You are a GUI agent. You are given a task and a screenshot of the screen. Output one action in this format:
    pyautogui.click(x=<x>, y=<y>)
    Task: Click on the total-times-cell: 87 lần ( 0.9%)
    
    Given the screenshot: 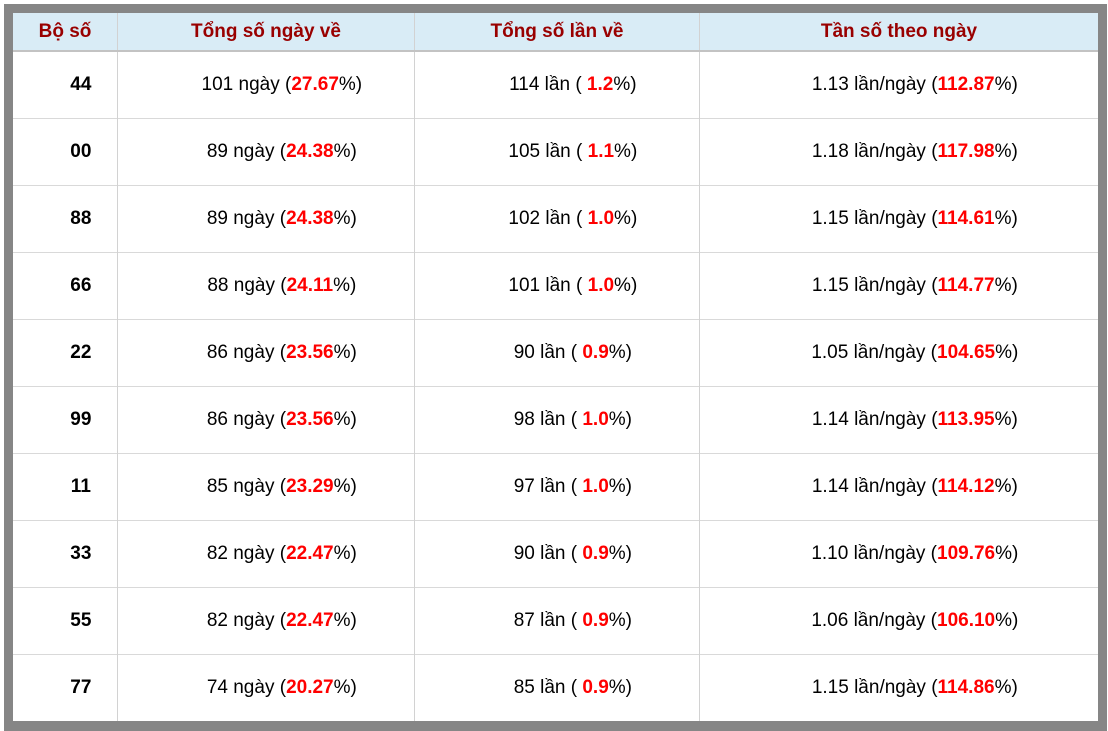 What is the action you would take?
    pyautogui.click(x=557, y=621)
    